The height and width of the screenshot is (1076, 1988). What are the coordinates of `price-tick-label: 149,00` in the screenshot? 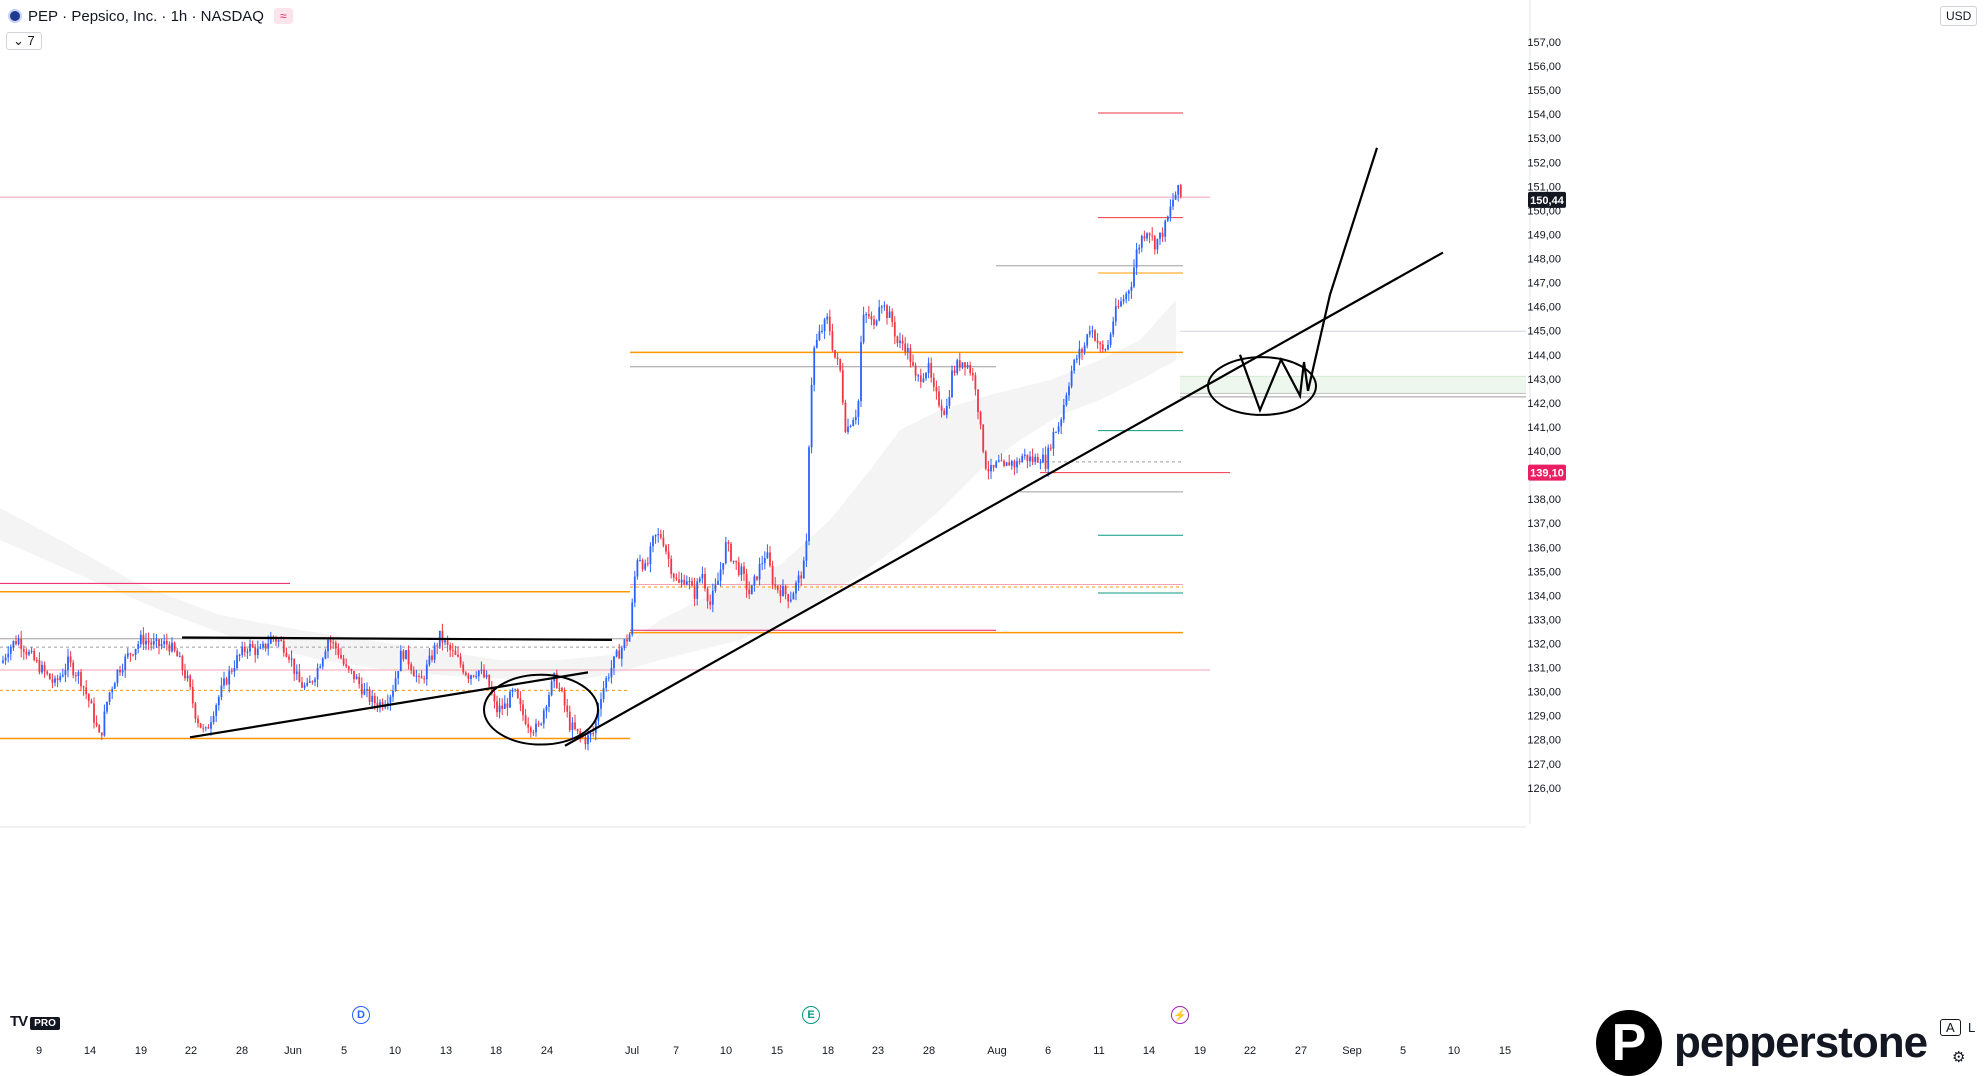 It's located at (1544, 235).